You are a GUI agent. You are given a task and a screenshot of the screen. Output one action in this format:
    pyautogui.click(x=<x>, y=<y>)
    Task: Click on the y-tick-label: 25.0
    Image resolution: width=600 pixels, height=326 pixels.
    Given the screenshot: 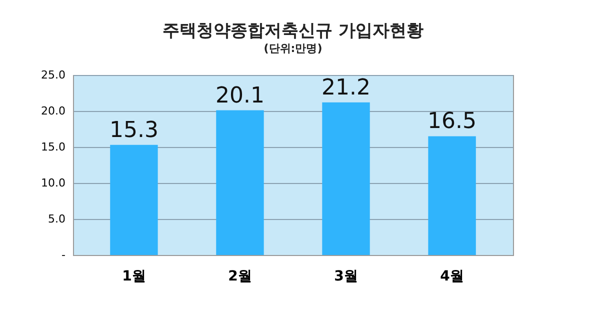 What is the action you would take?
    pyautogui.click(x=53, y=75)
    